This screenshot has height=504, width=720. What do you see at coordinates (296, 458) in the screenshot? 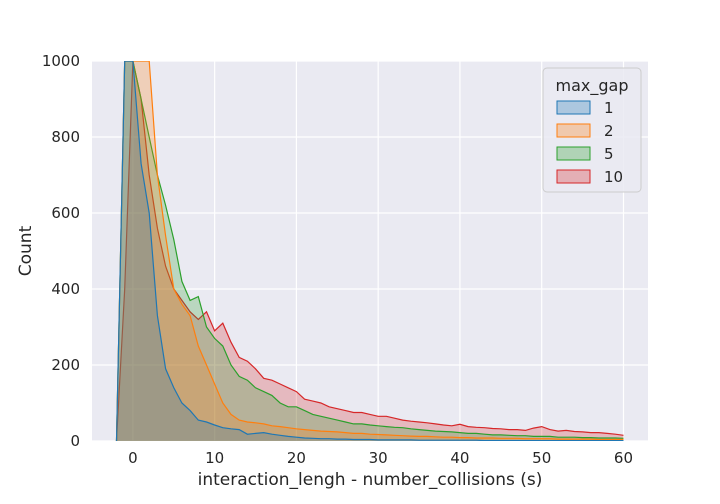
I see `x-tick-label: 20` at bounding box center [296, 458].